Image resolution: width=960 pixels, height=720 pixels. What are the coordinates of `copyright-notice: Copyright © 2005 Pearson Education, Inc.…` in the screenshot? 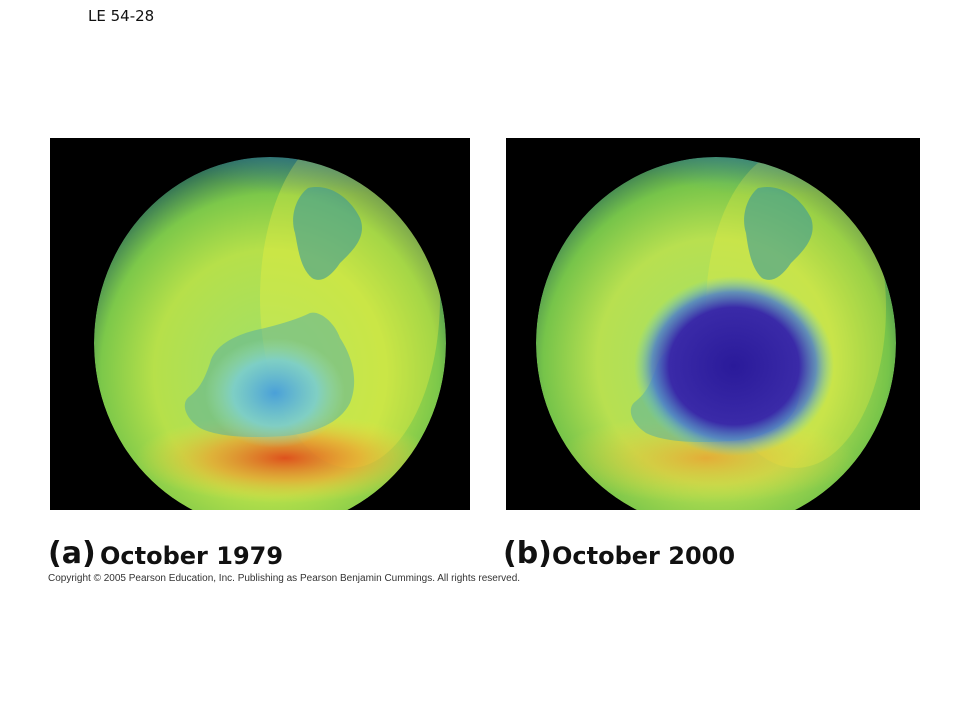 It's located at (284, 578).